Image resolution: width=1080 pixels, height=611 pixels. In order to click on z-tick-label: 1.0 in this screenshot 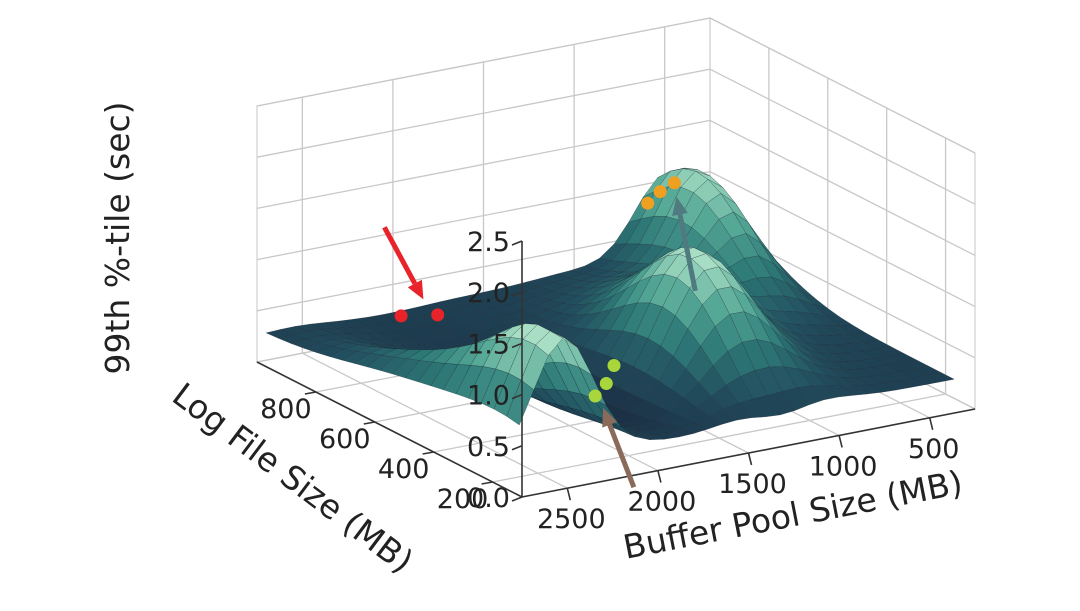, I will do `click(488, 396)`.